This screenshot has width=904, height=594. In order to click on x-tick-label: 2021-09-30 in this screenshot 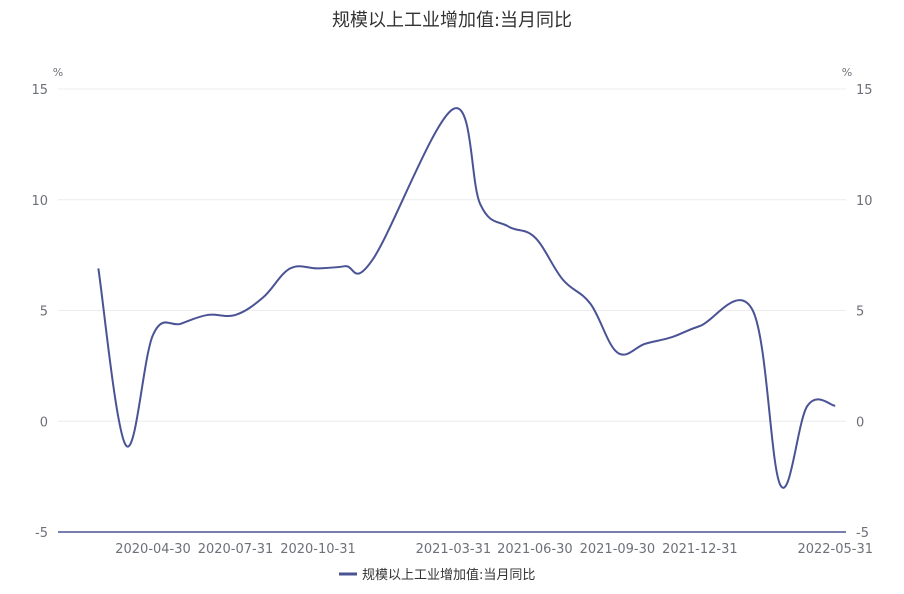, I will do `click(618, 549)`.